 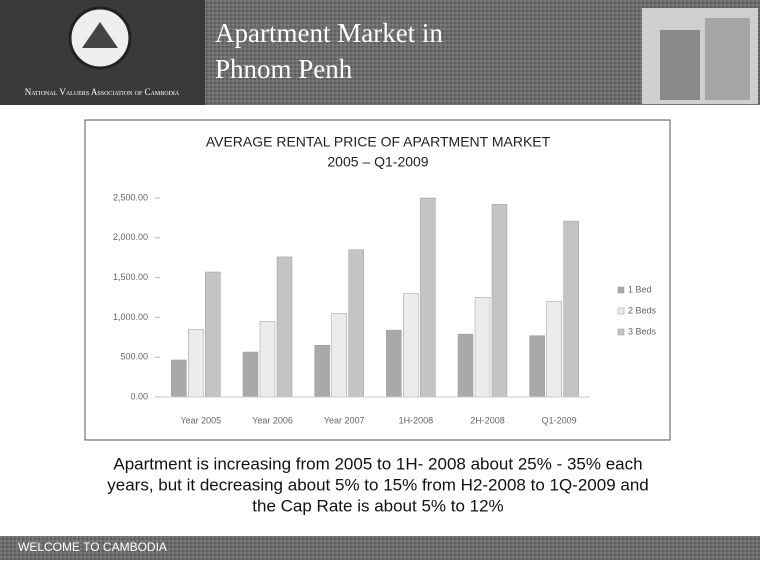 I want to click on footer-text: WELCOME TO CAMBODIA, so click(x=92, y=547).